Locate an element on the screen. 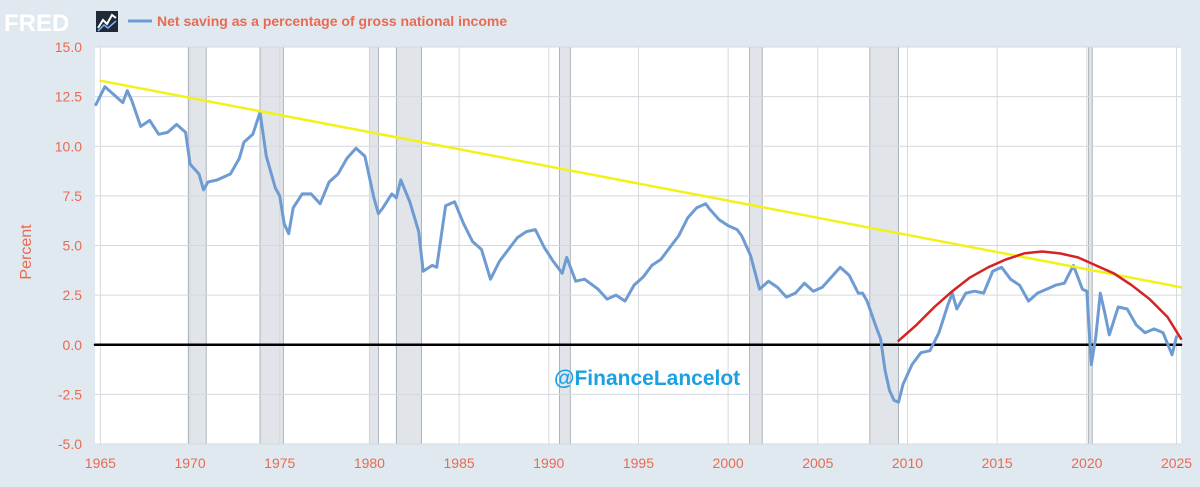 Image resolution: width=1200 pixels, height=487 pixels. y-tick-label: 7.5 is located at coordinates (73, 196).